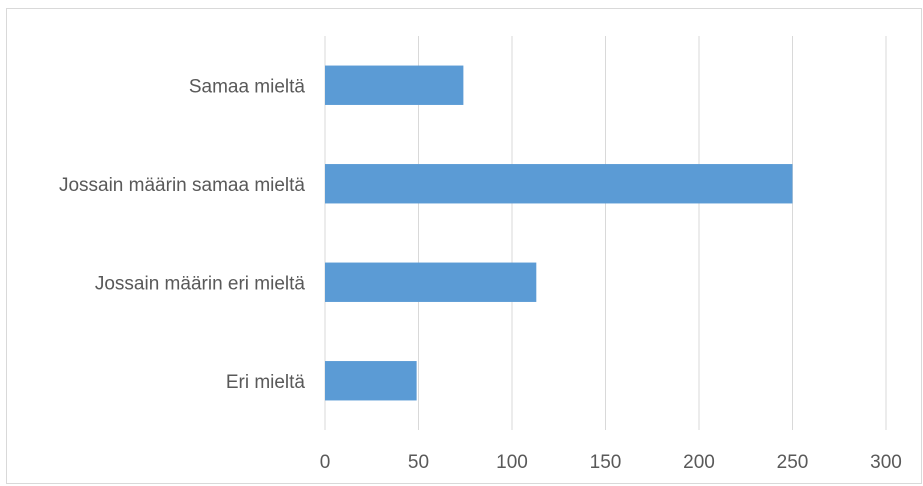 The height and width of the screenshot is (486, 923). Describe the element at coordinates (325, 462) in the screenshot. I see `x-tick-label: 0` at that location.